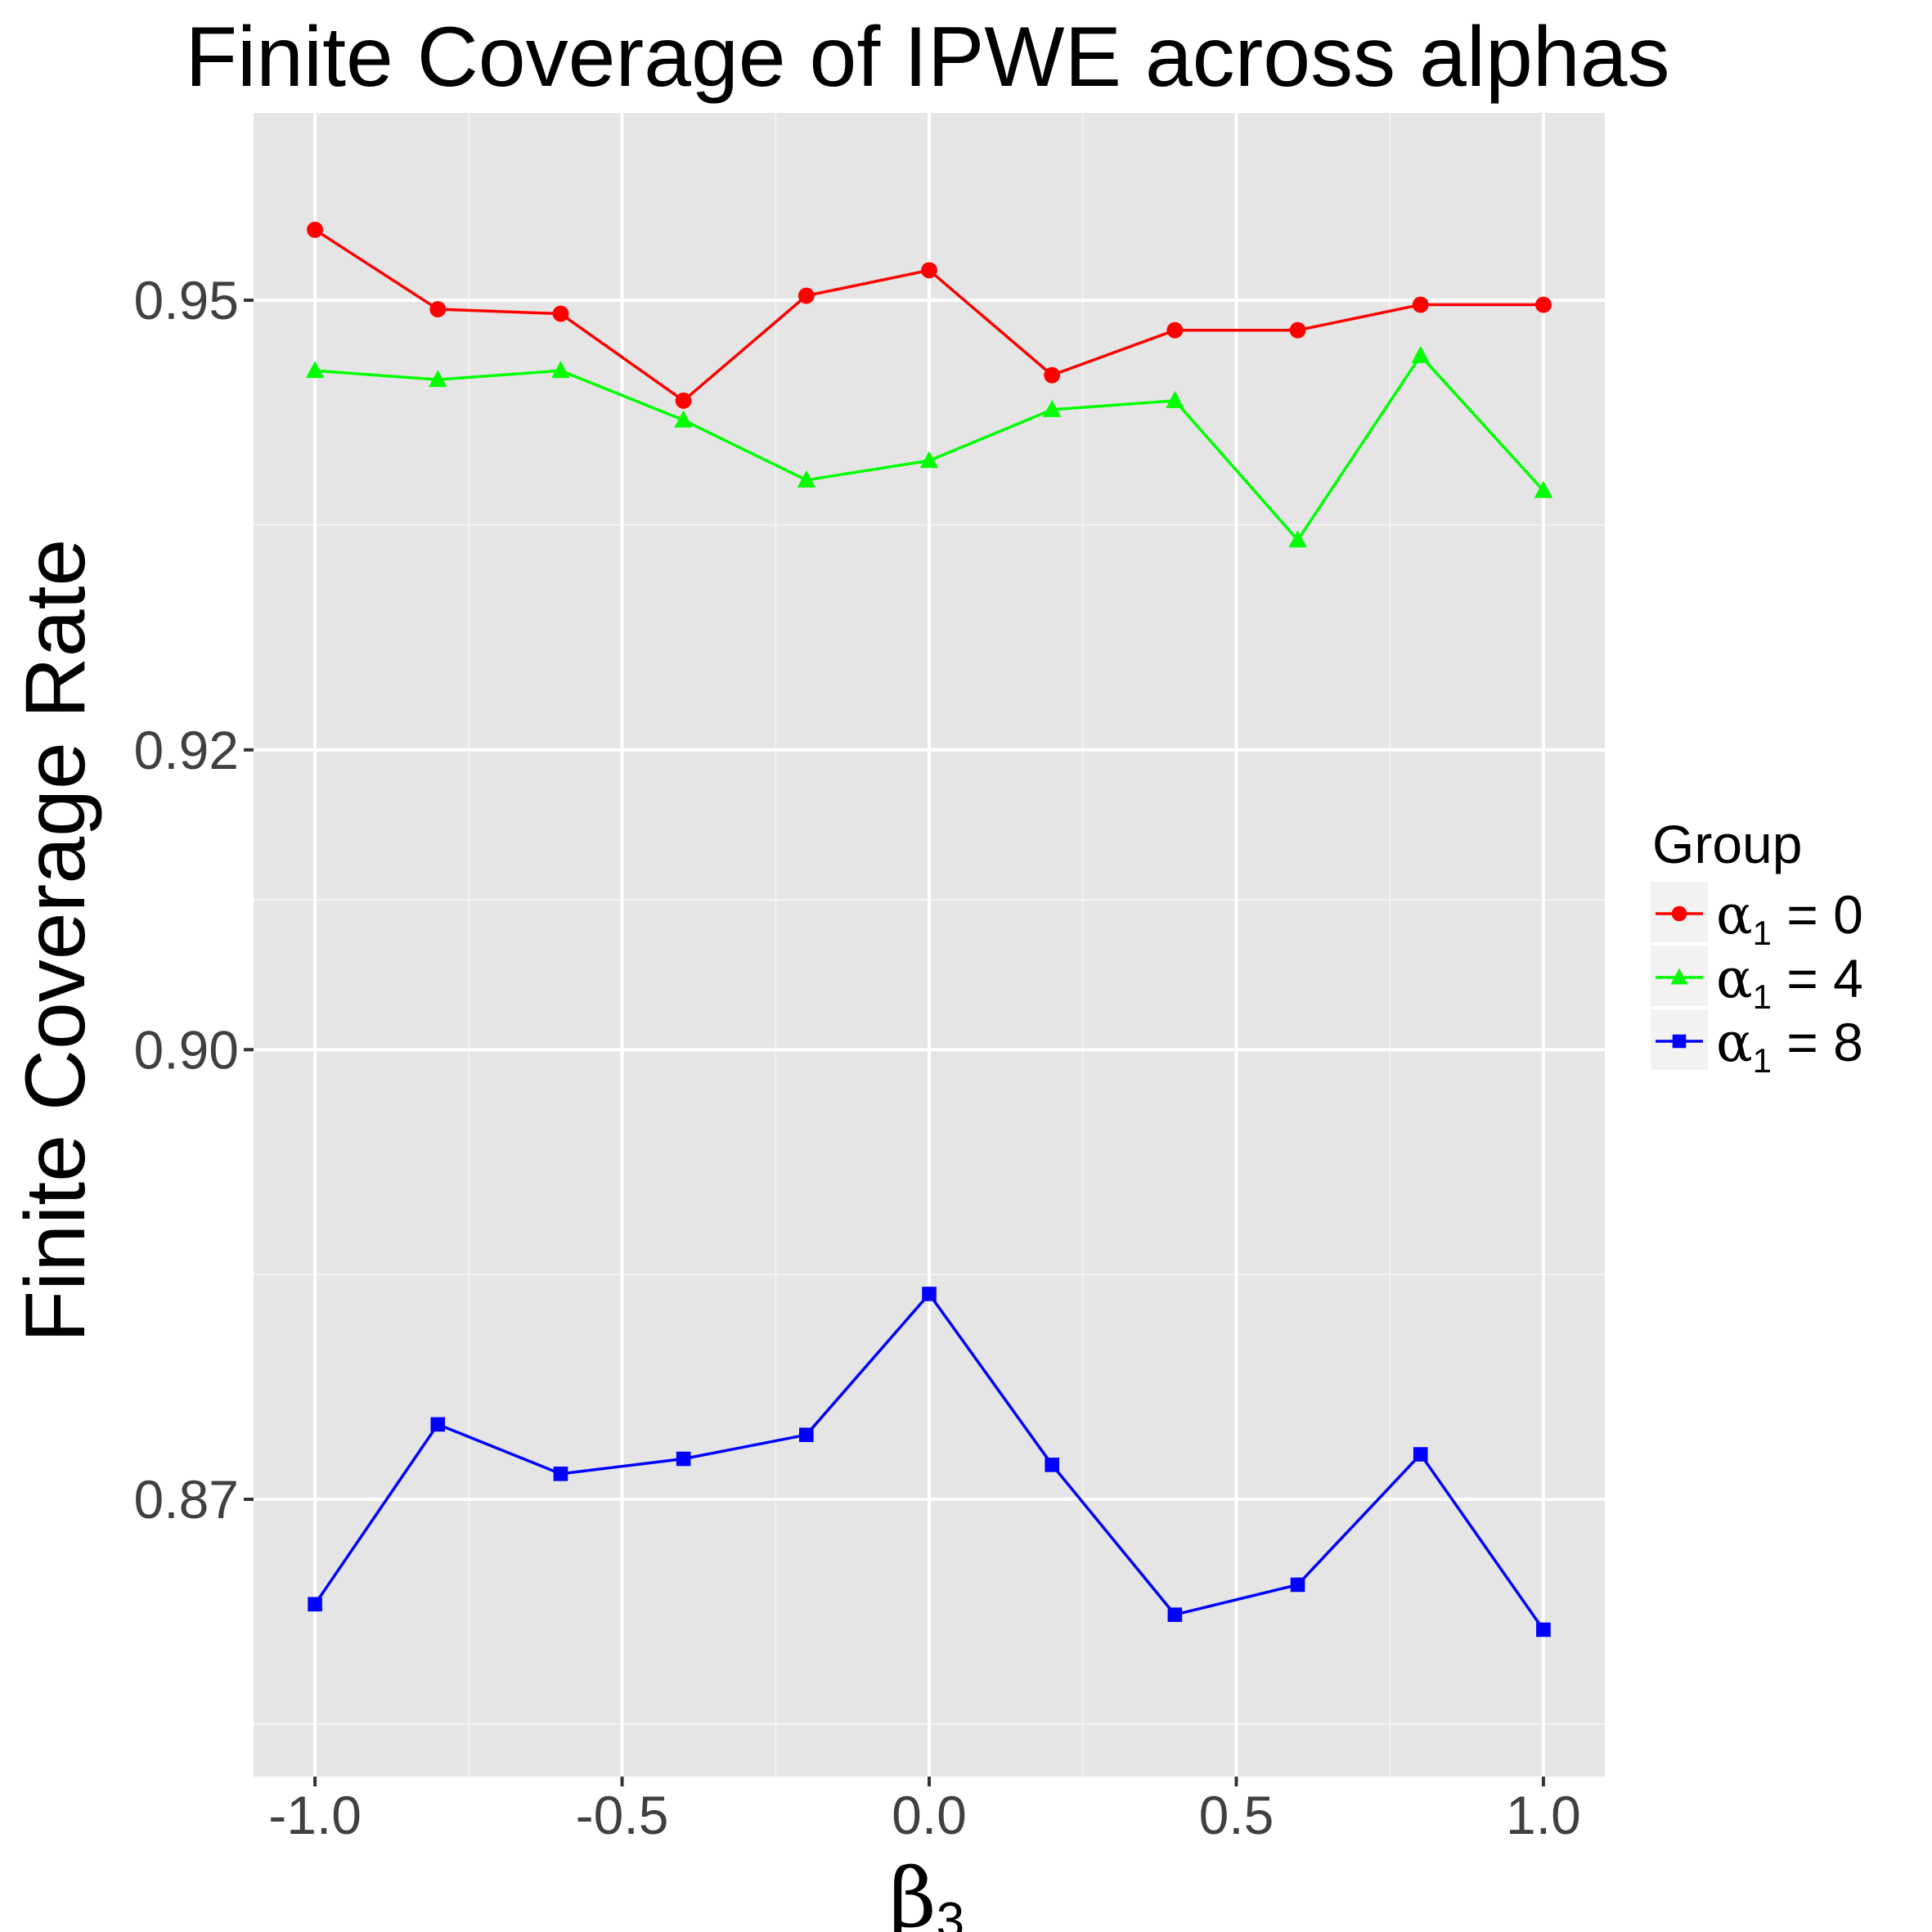 This screenshot has height=1932, width=1932. I want to click on y-tick-label: 0.92, so click(187, 750).